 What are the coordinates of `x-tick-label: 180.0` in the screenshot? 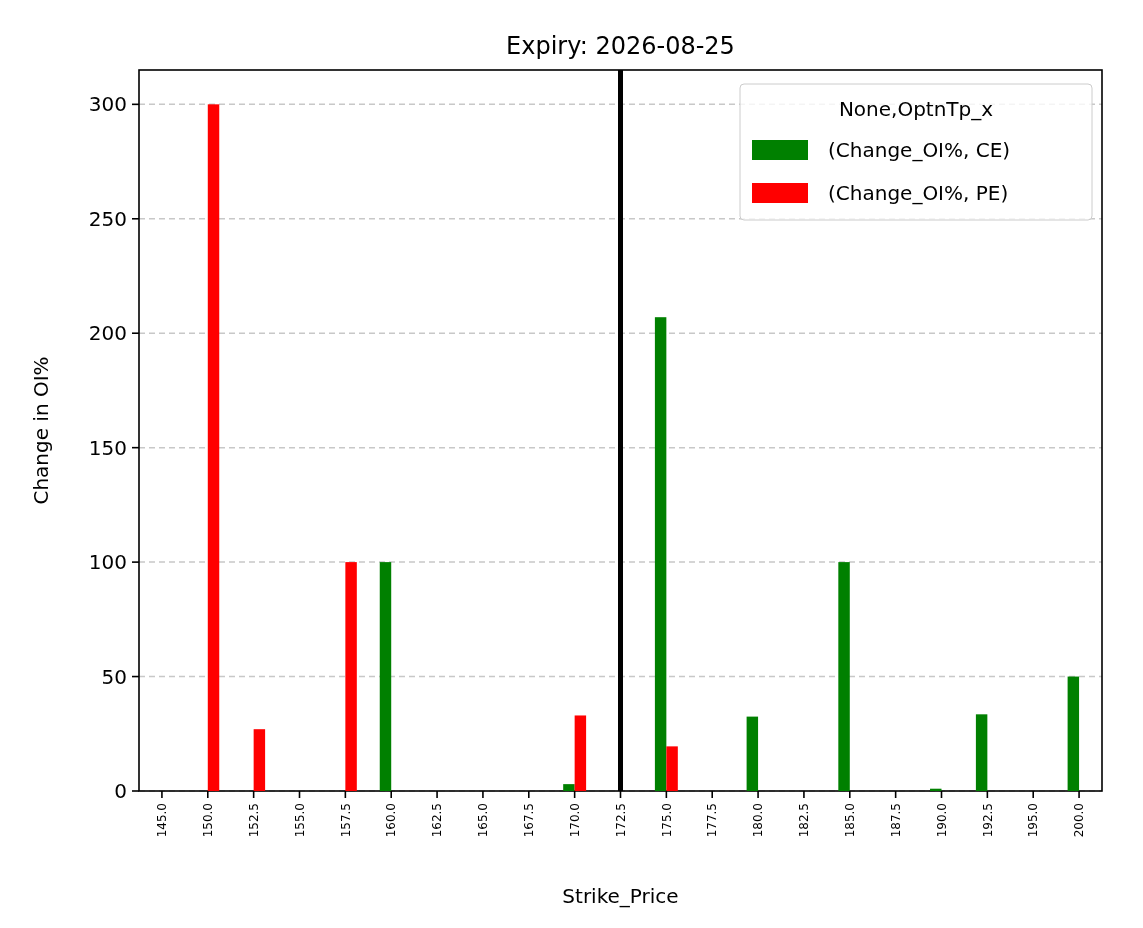 It's located at (758, 820).